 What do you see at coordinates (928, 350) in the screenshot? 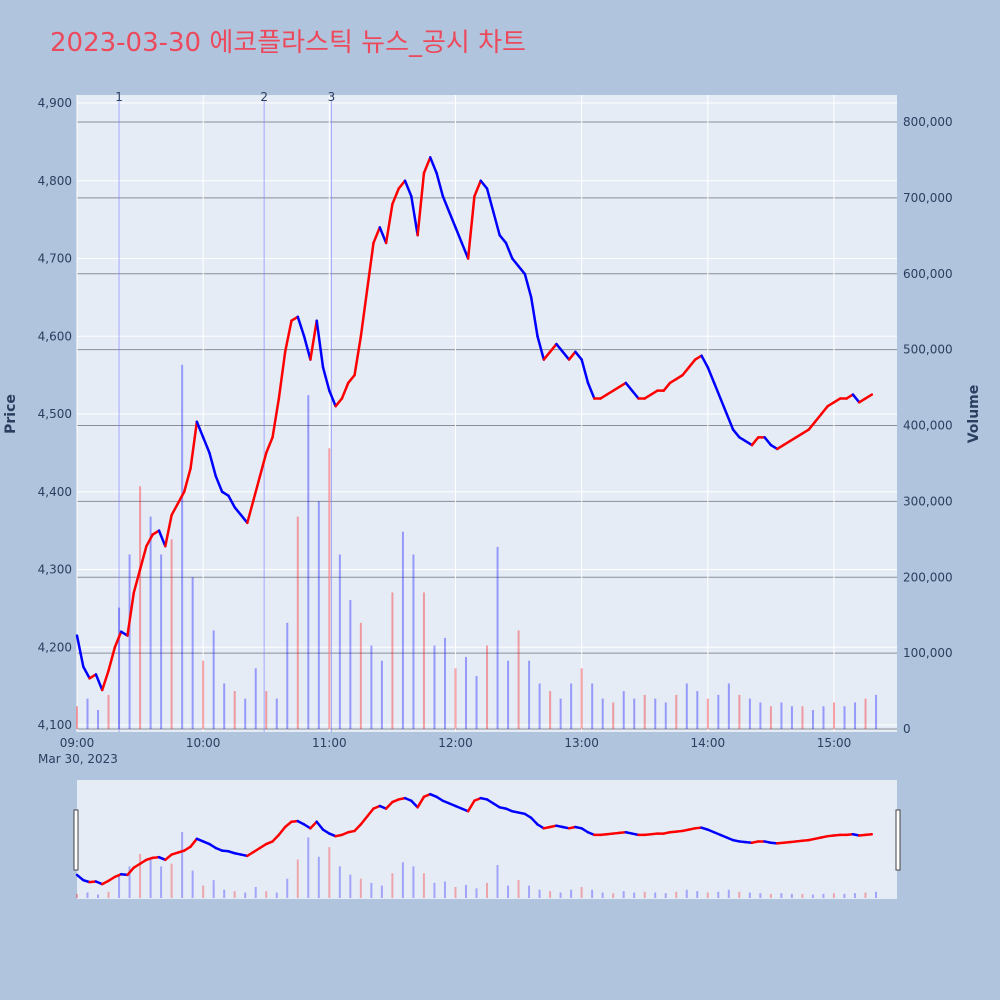
I see `volume-tick-label: 500,000` at bounding box center [928, 350].